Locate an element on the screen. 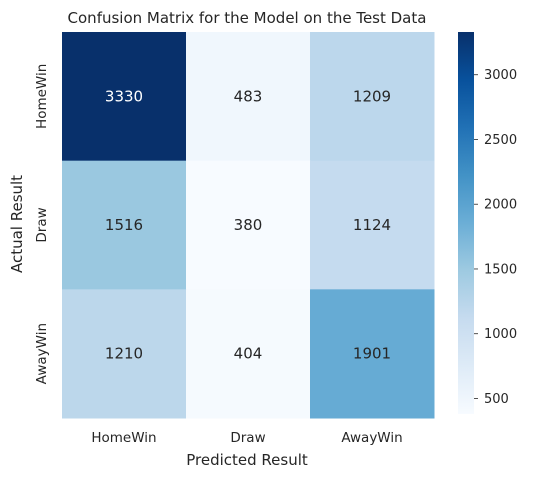  y-tick-label: AwayWin is located at coordinates (42, 353).